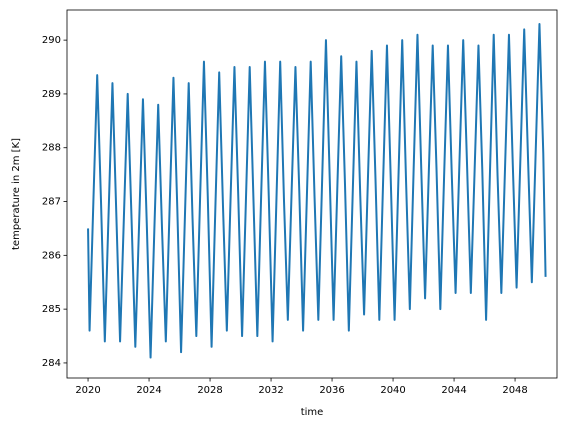 The height and width of the screenshot is (432, 571). I want to click on x-tick-label: 2040, so click(392, 390).